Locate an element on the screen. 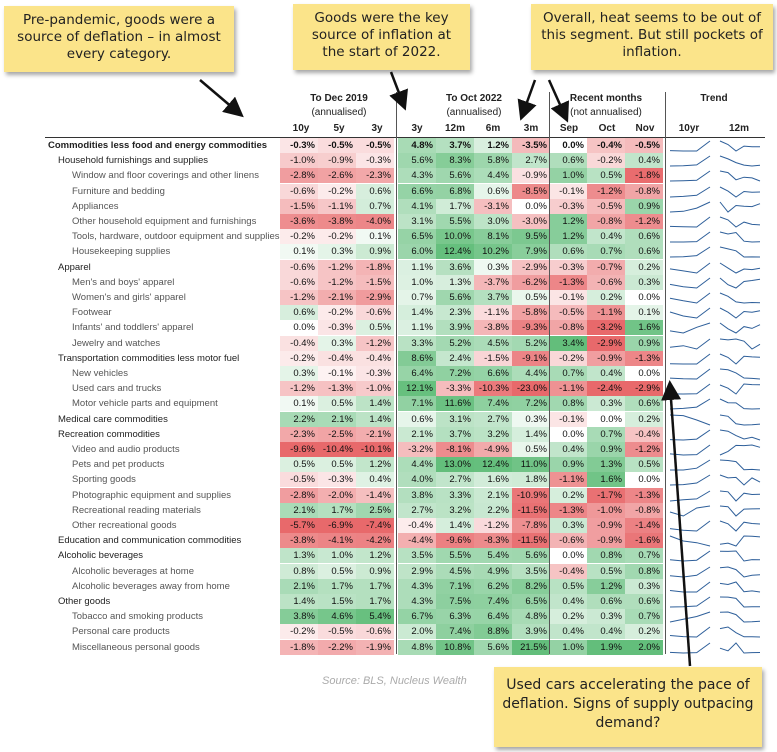 The height and width of the screenshot is (752, 777). group-header-trend: Trend is located at coordinates (714, 98).